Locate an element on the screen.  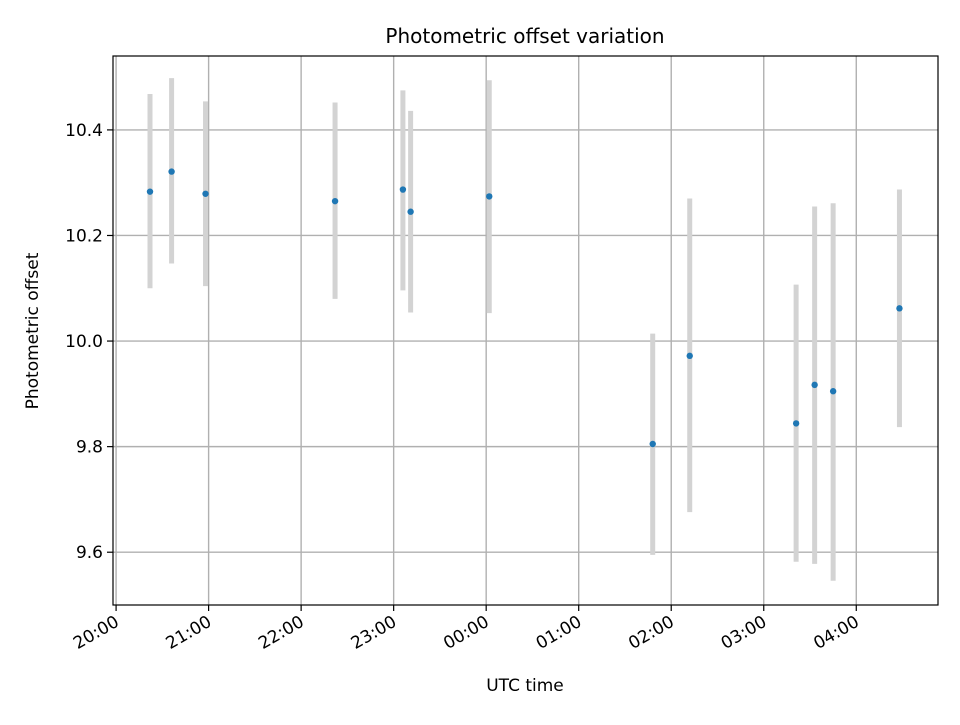
x-tick-label: 03:00 is located at coordinates (744, 633).